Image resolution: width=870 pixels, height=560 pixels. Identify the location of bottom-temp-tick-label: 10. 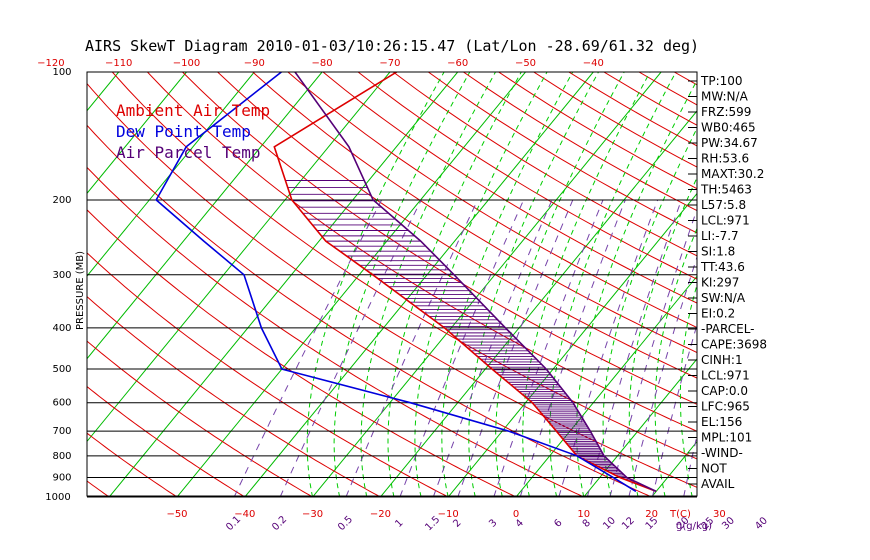
(583, 514).